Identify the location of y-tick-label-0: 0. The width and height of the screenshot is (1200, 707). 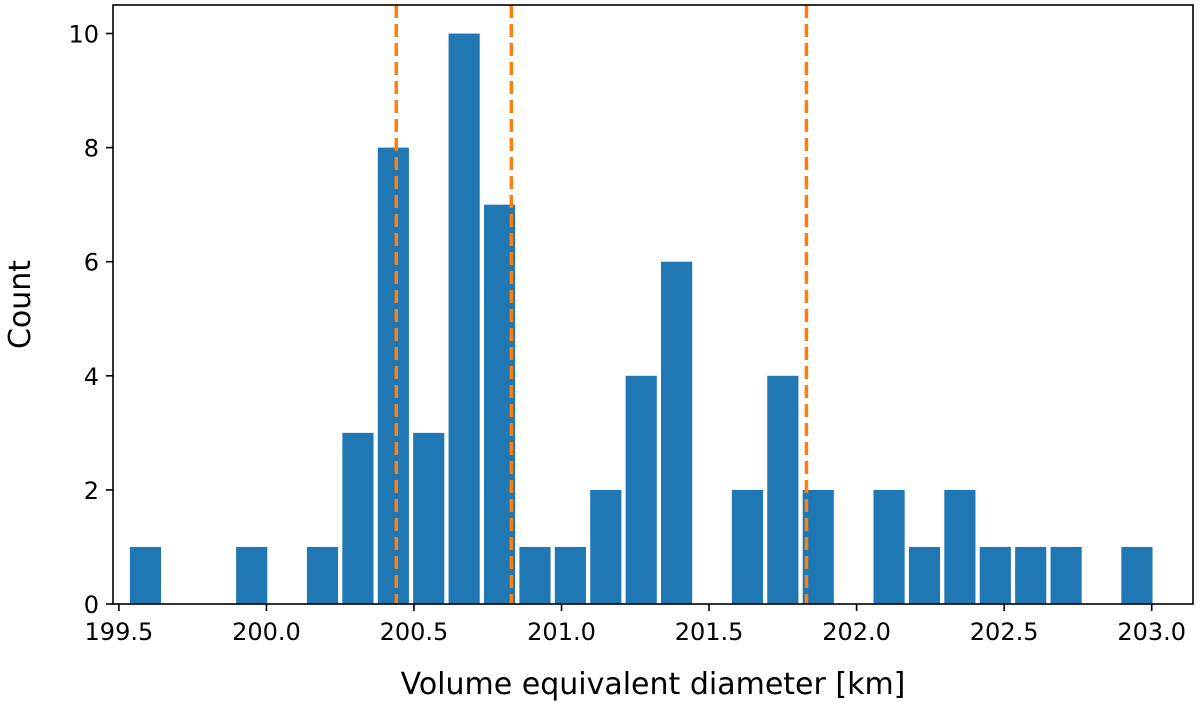
(91, 605).